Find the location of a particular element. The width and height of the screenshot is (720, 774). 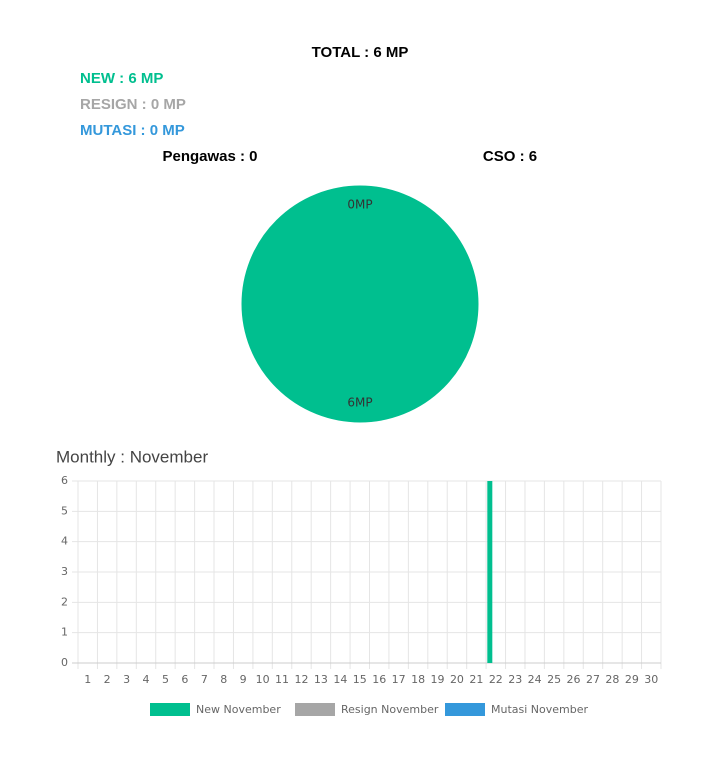

x-tick-label: 29 is located at coordinates (632, 679).